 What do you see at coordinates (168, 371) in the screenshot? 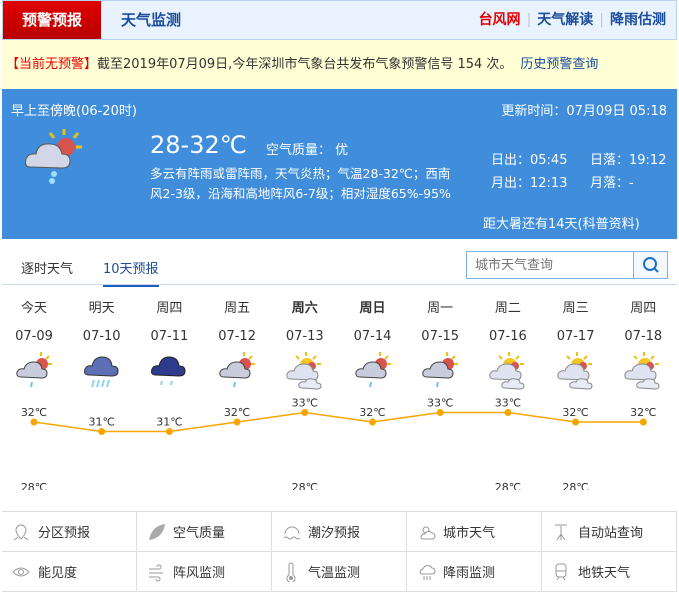
I see `dark-rain-icon` at bounding box center [168, 371].